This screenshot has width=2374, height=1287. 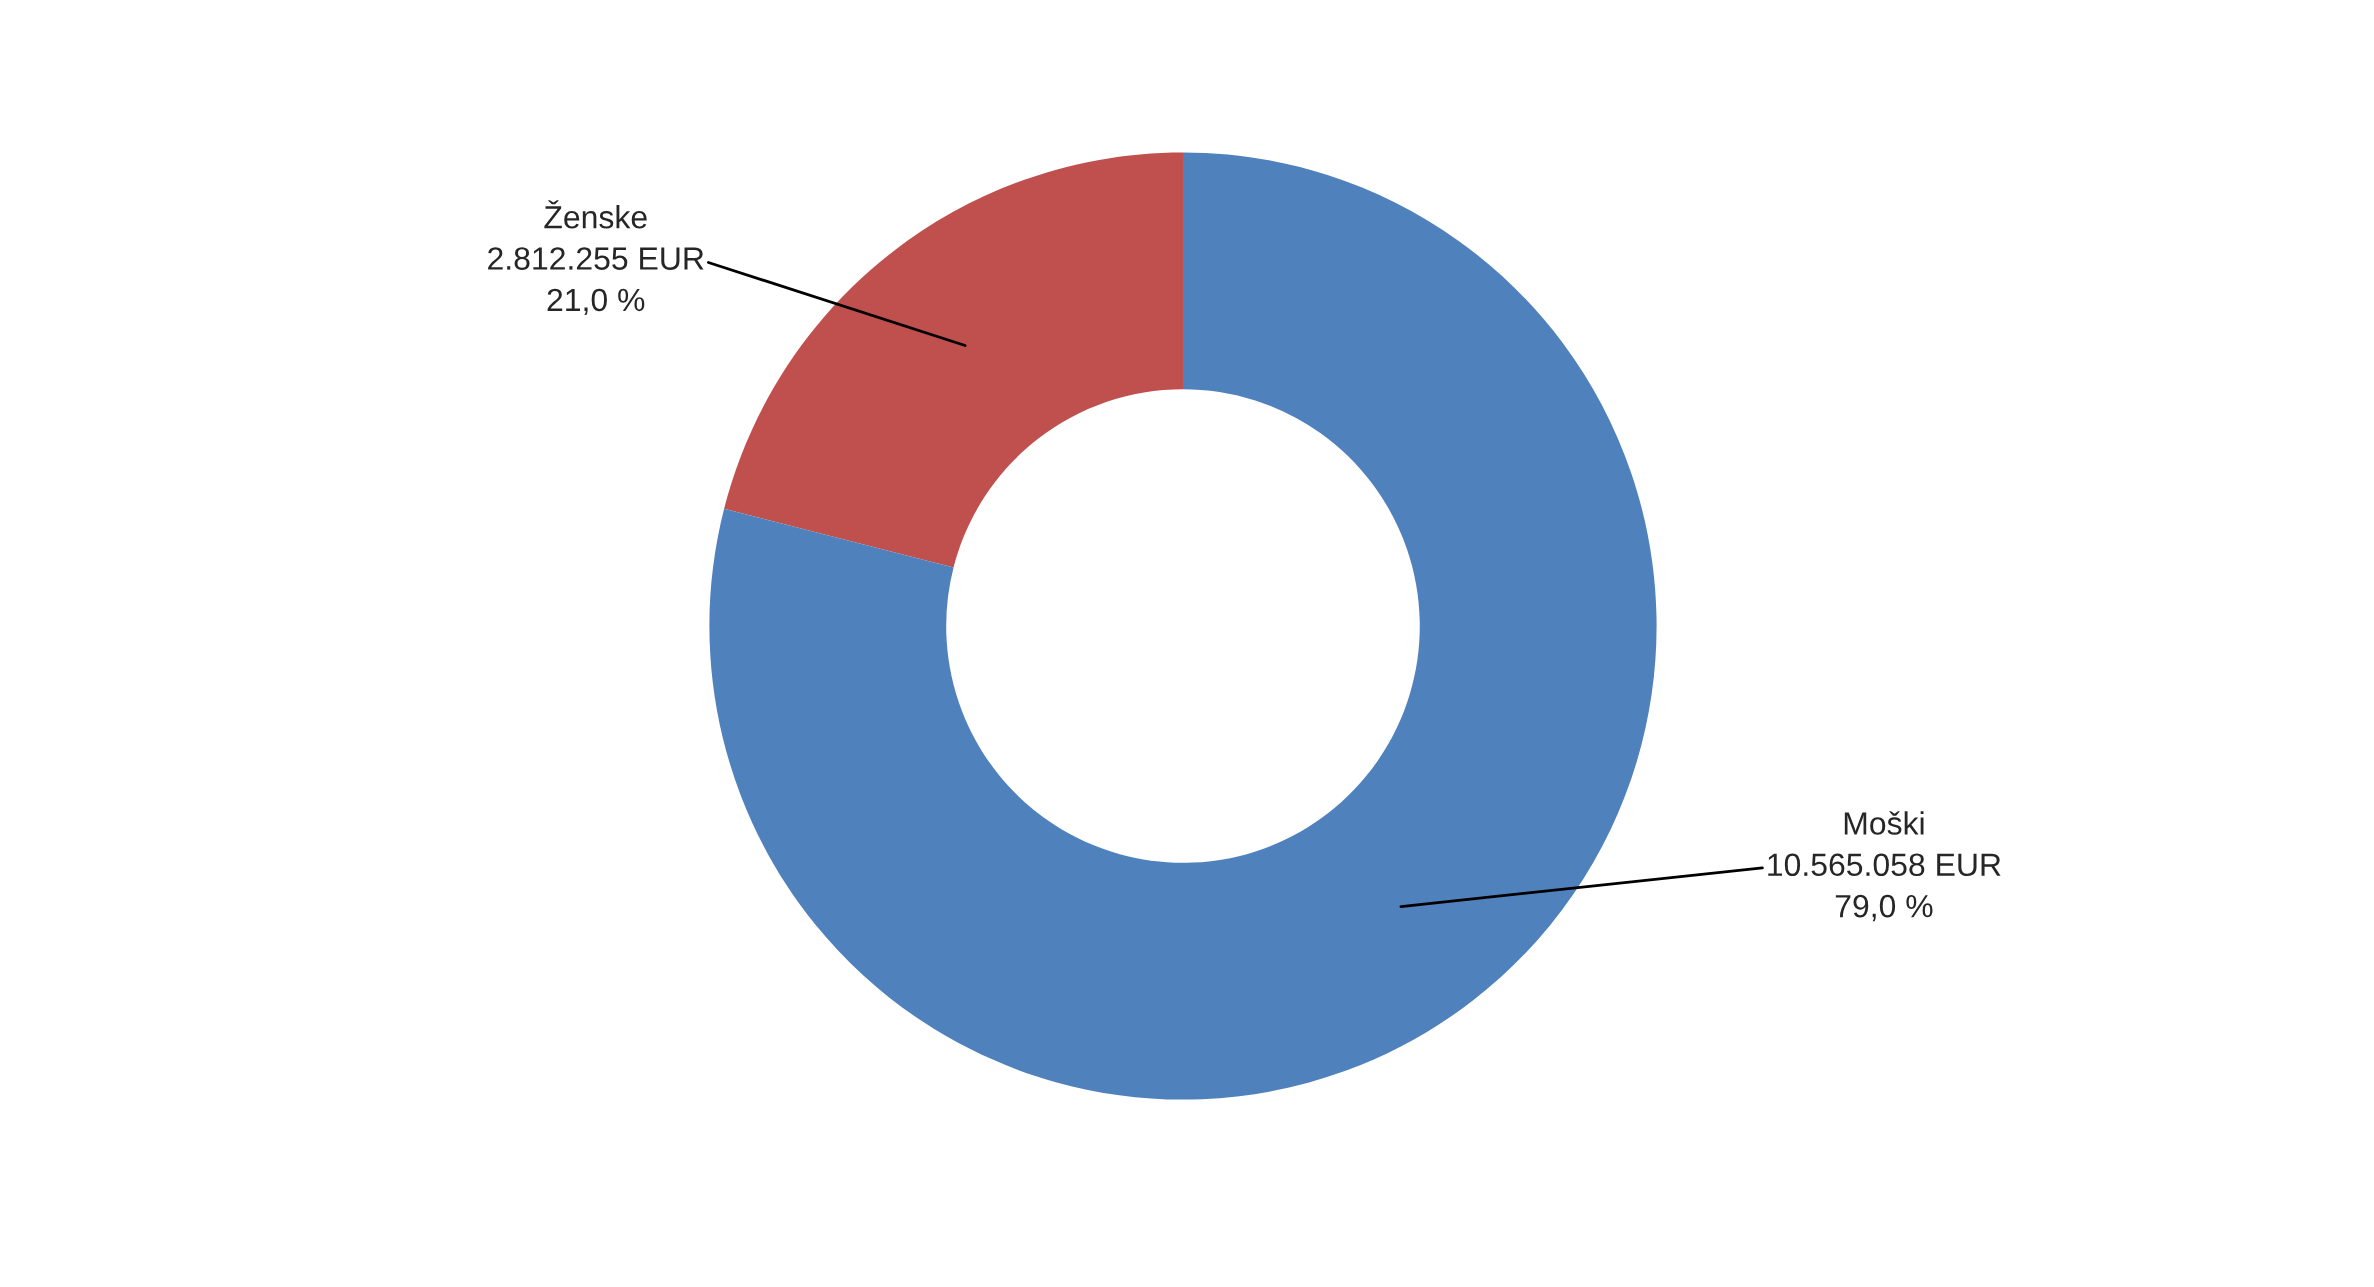 What do you see at coordinates (1884, 823) in the screenshot?
I see `slice-label: Moški` at bounding box center [1884, 823].